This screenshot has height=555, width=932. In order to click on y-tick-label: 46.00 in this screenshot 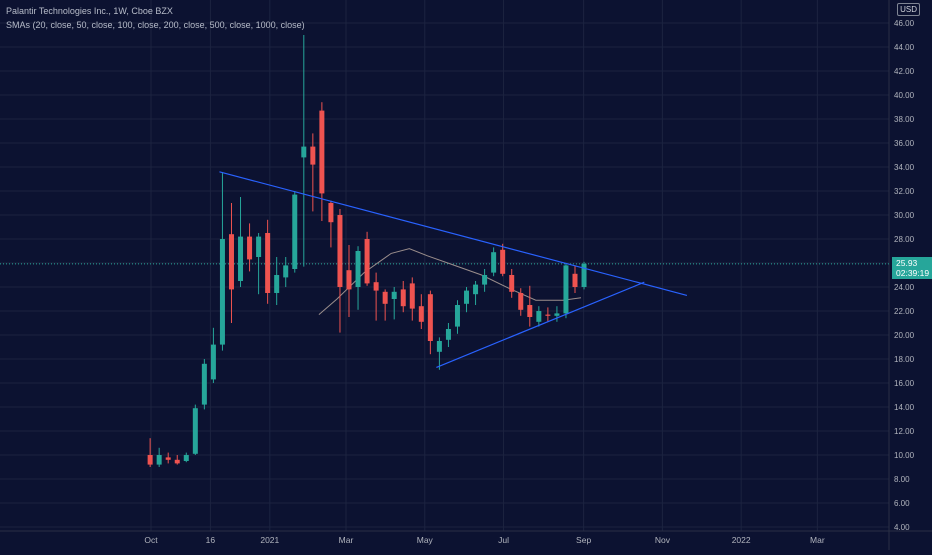, I will do `click(904, 23)`.